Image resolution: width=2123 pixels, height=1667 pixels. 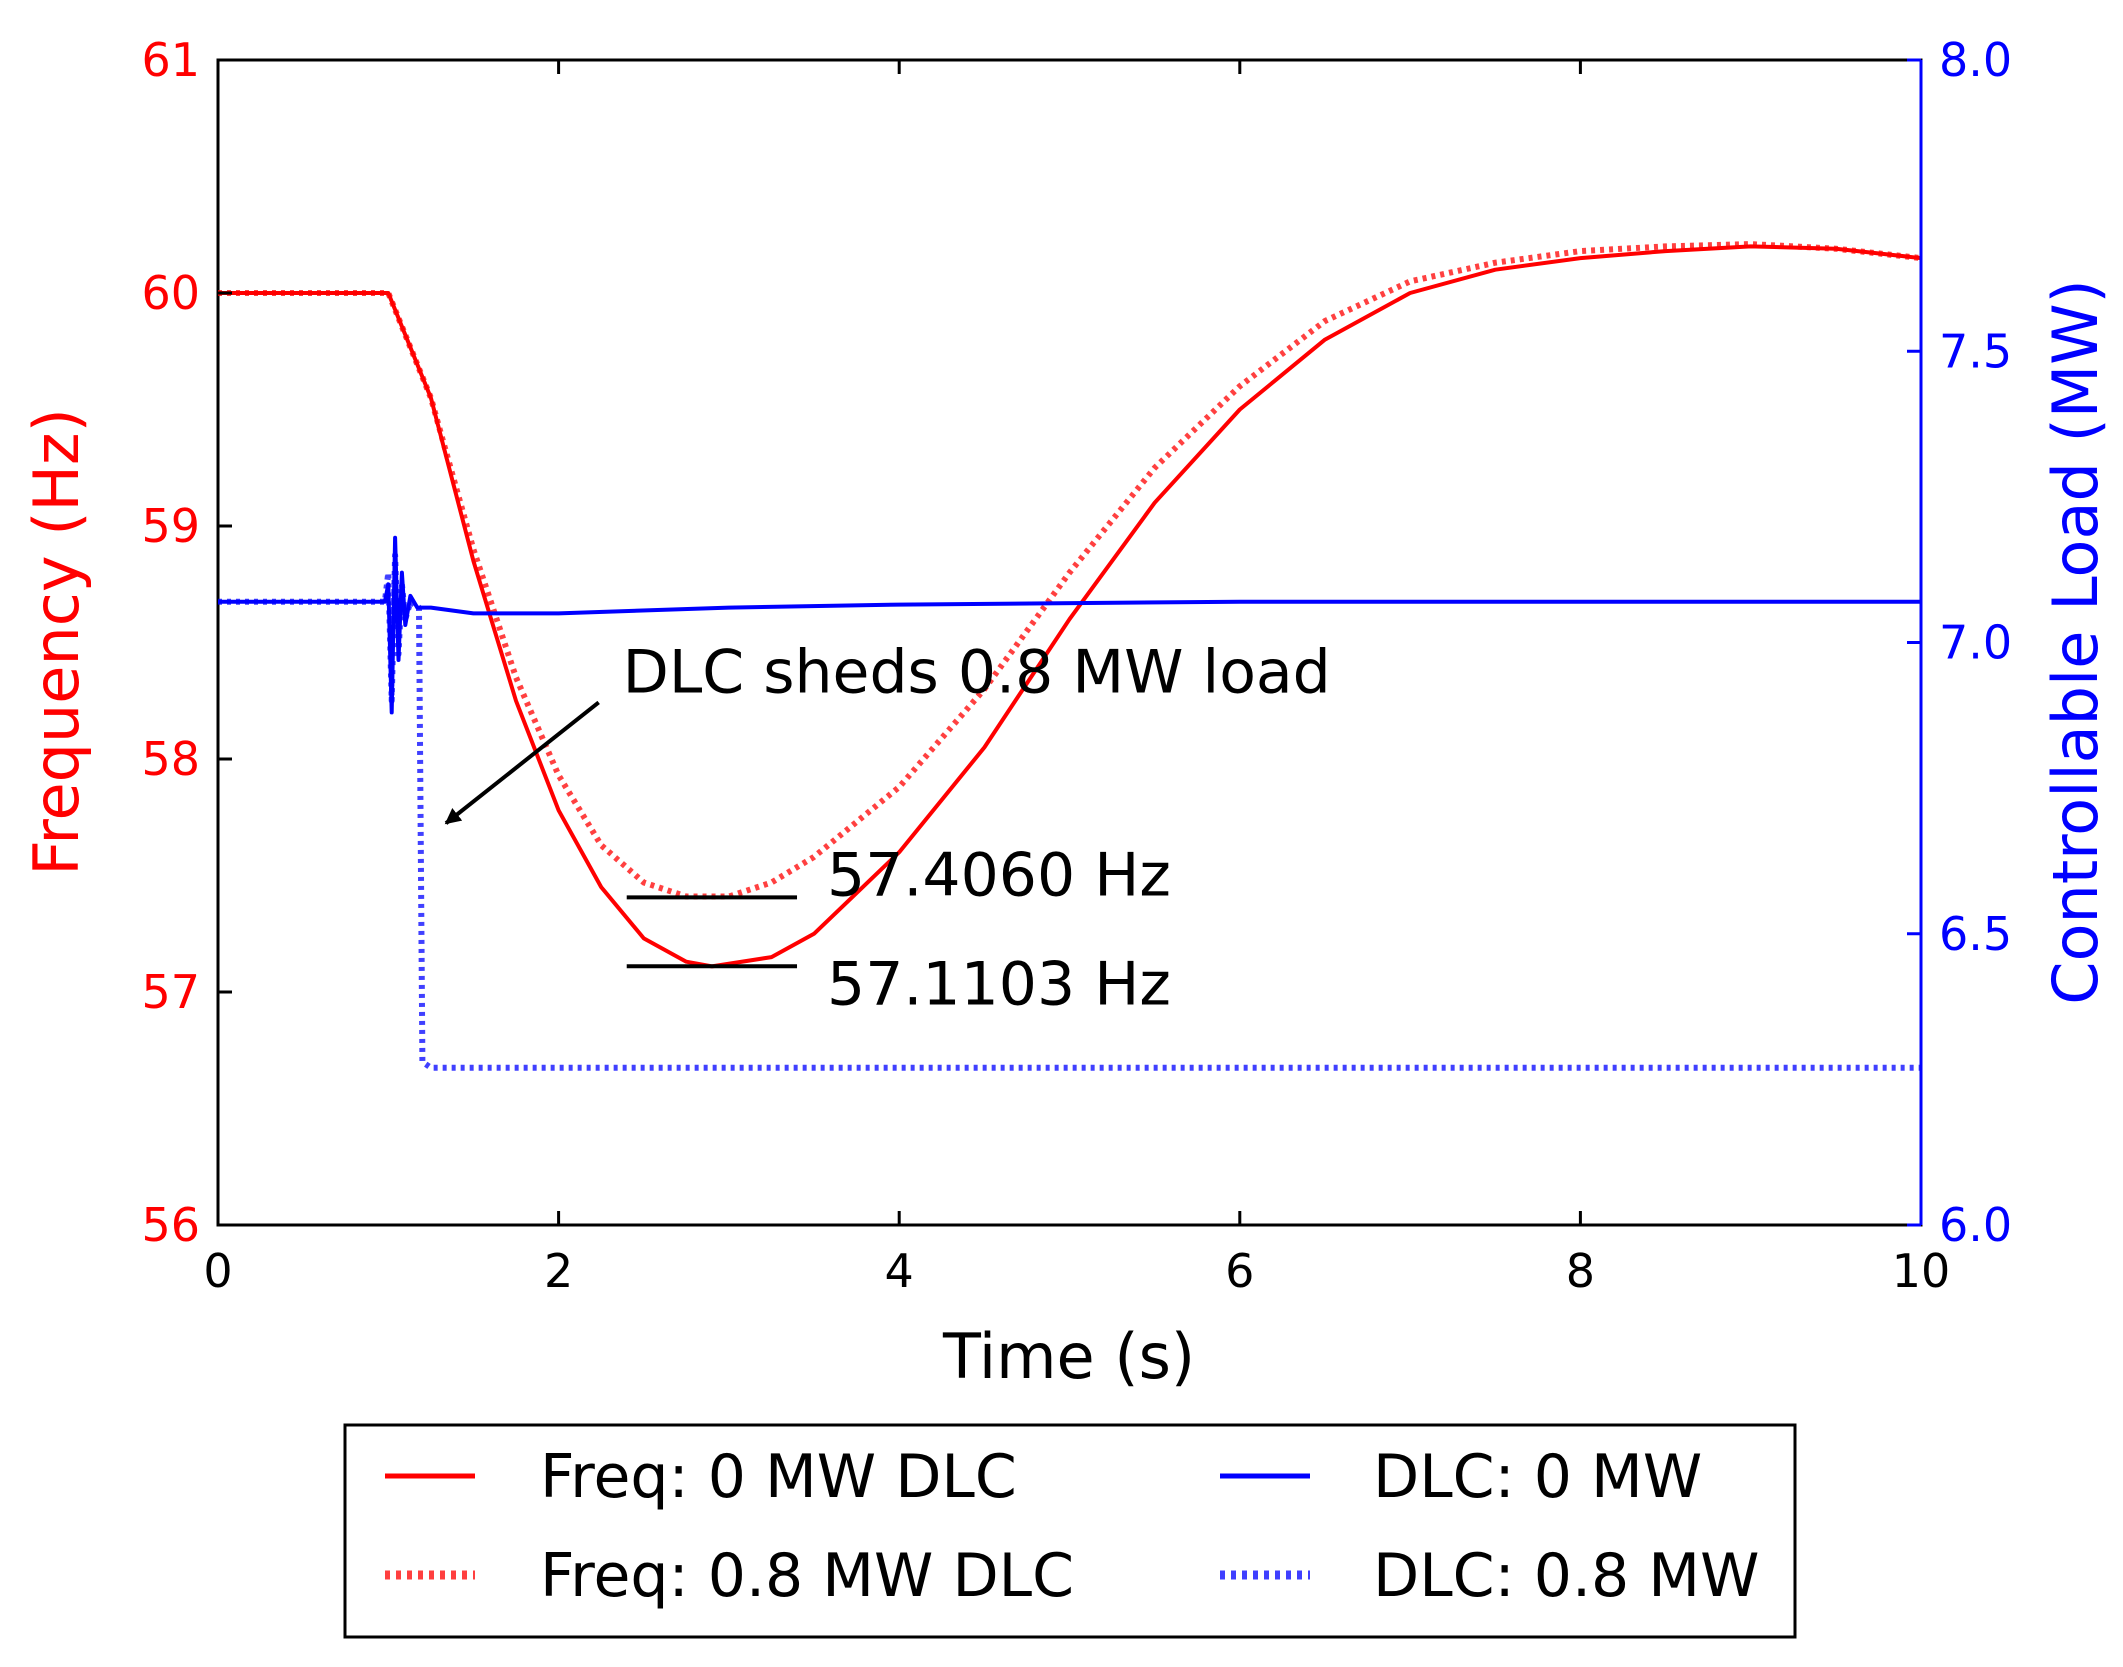 I want to click on y-left-tick-label: 57, so click(x=170, y=992).